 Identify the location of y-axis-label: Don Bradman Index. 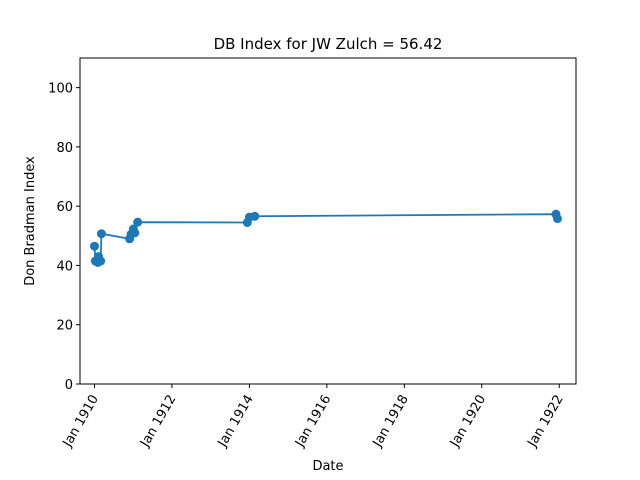
(30, 221).